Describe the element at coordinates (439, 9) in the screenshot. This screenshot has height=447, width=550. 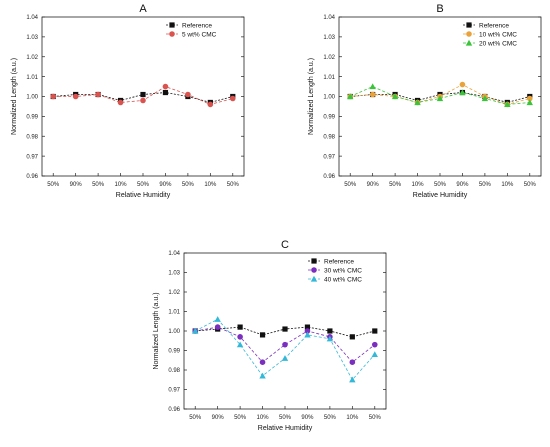
I see `panel-title: B` at that location.